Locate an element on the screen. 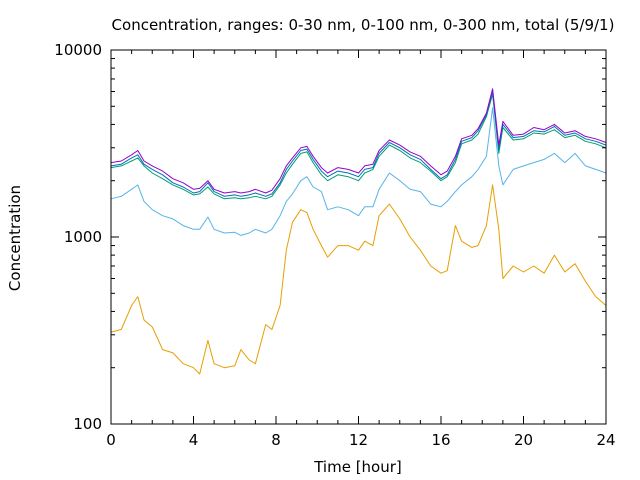 The image size is (640, 480). y-tick-label: 10000 is located at coordinates (78, 50).